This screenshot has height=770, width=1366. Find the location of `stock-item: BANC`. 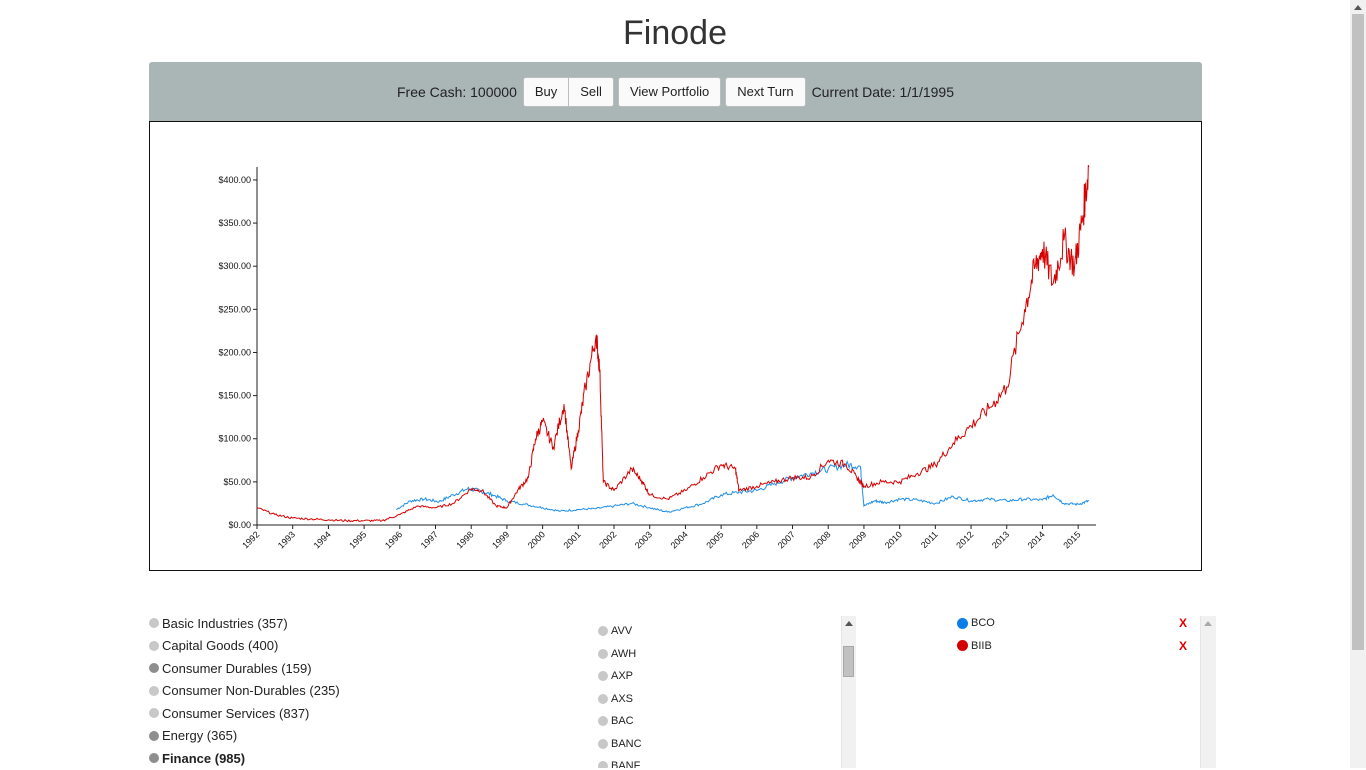

stock-item: BANC is located at coordinates (719, 744).